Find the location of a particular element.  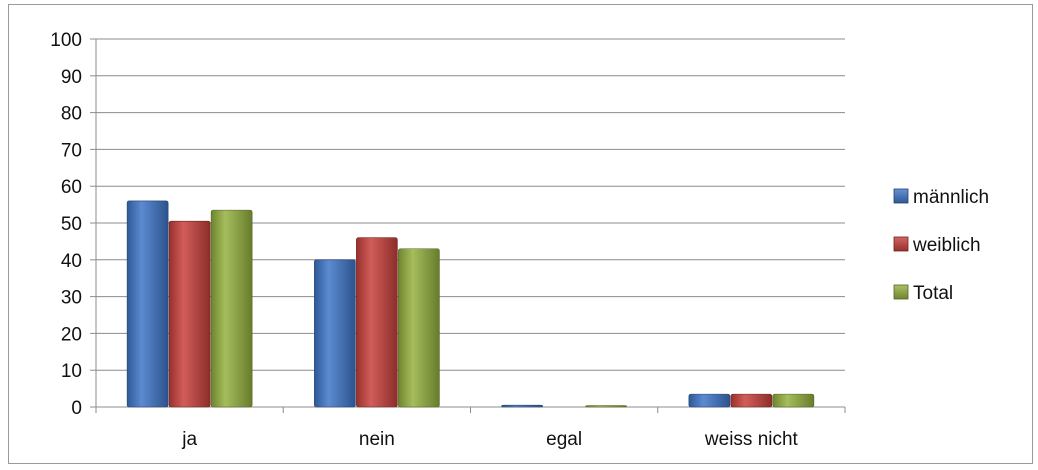

y-tick-labels: 0 10 20 30 40 50 60 70 80 90 100 is located at coordinates (66, 224).